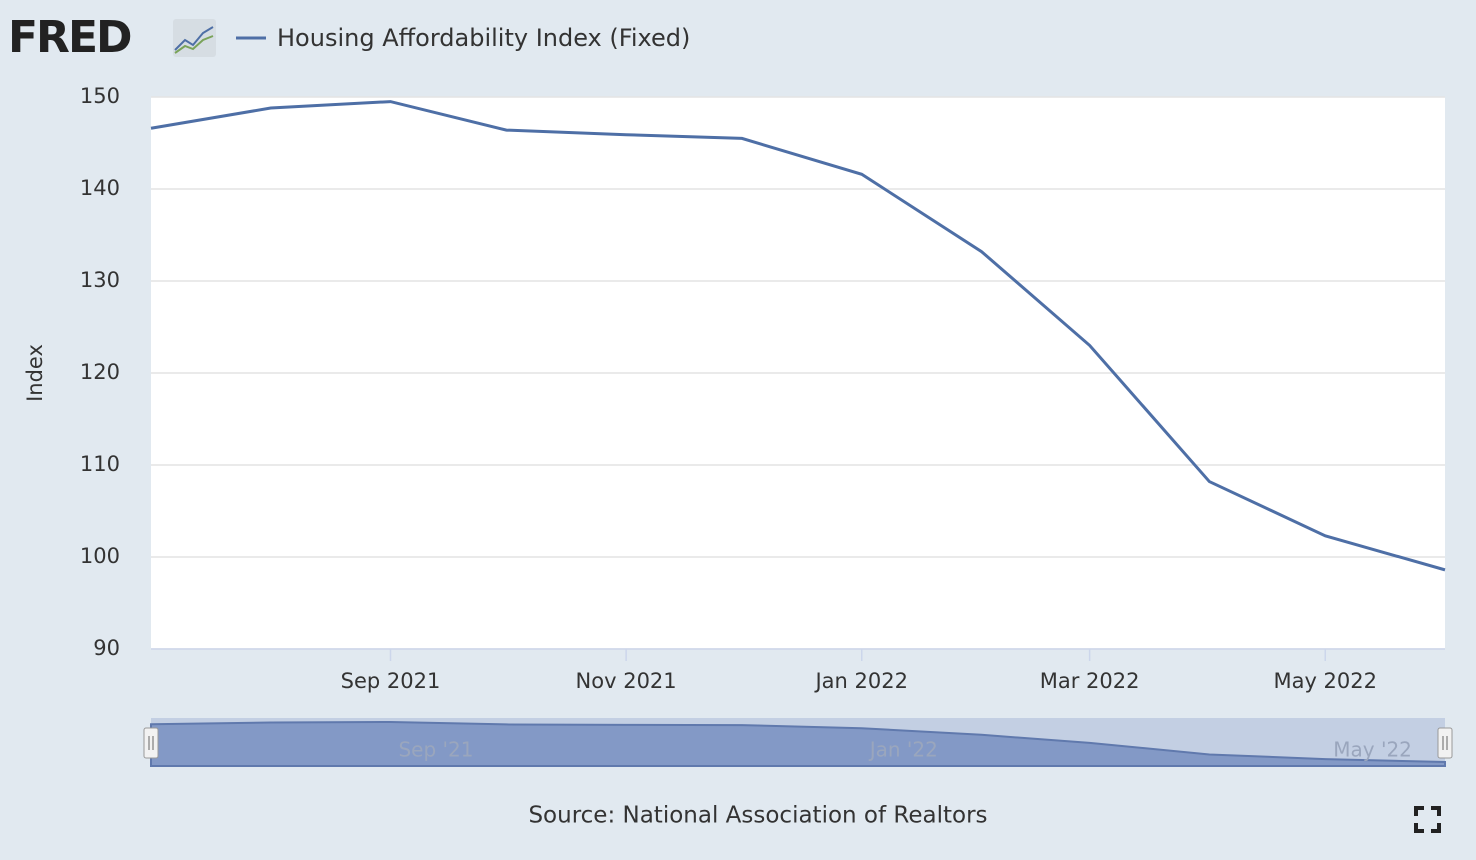 The height and width of the screenshot is (860, 1476). Describe the element at coordinates (35, 373) in the screenshot. I see `y-axis-label: Index` at that location.